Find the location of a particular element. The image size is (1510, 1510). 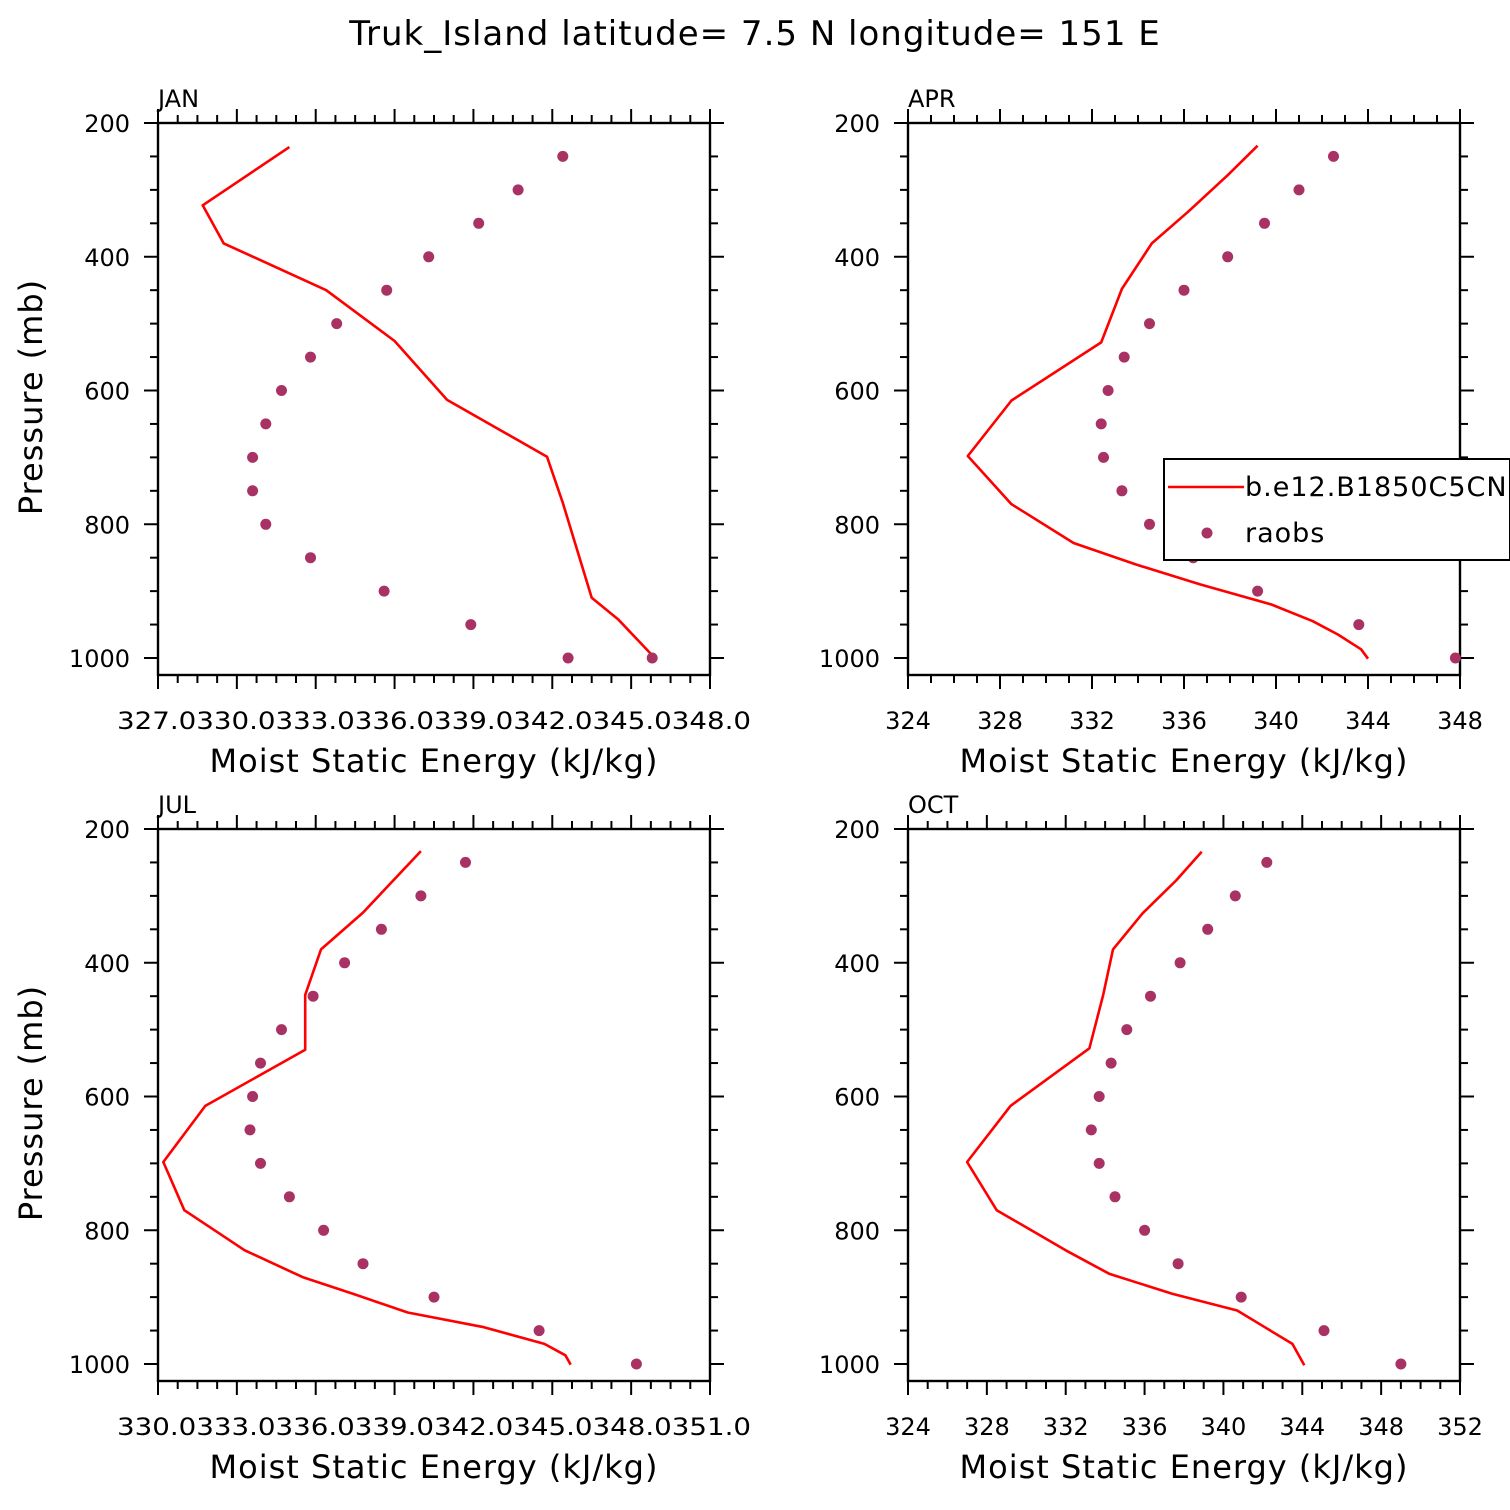

x-tick-label: 332 is located at coordinates (1092, 721).